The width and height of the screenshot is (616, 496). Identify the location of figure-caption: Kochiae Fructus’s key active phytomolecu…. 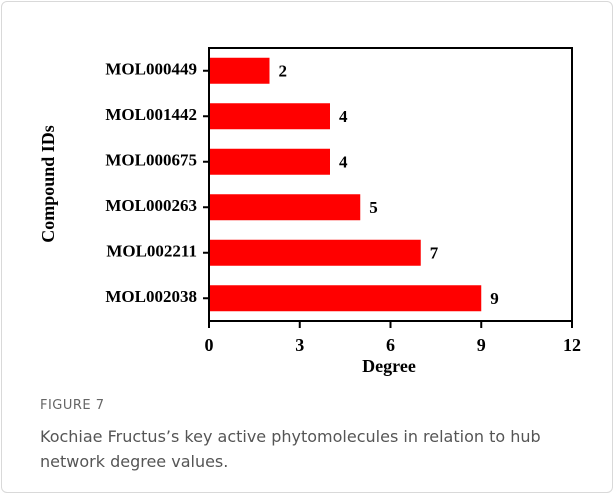
(290, 449).